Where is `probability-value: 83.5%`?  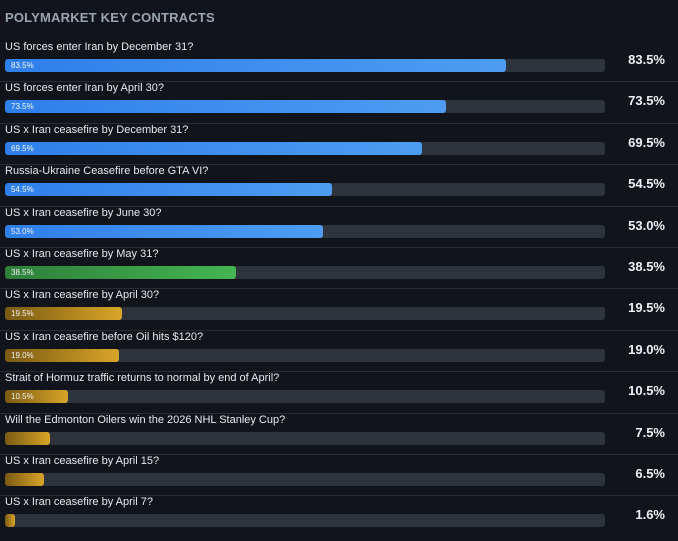
probability-value: 83.5% is located at coordinates (646, 59).